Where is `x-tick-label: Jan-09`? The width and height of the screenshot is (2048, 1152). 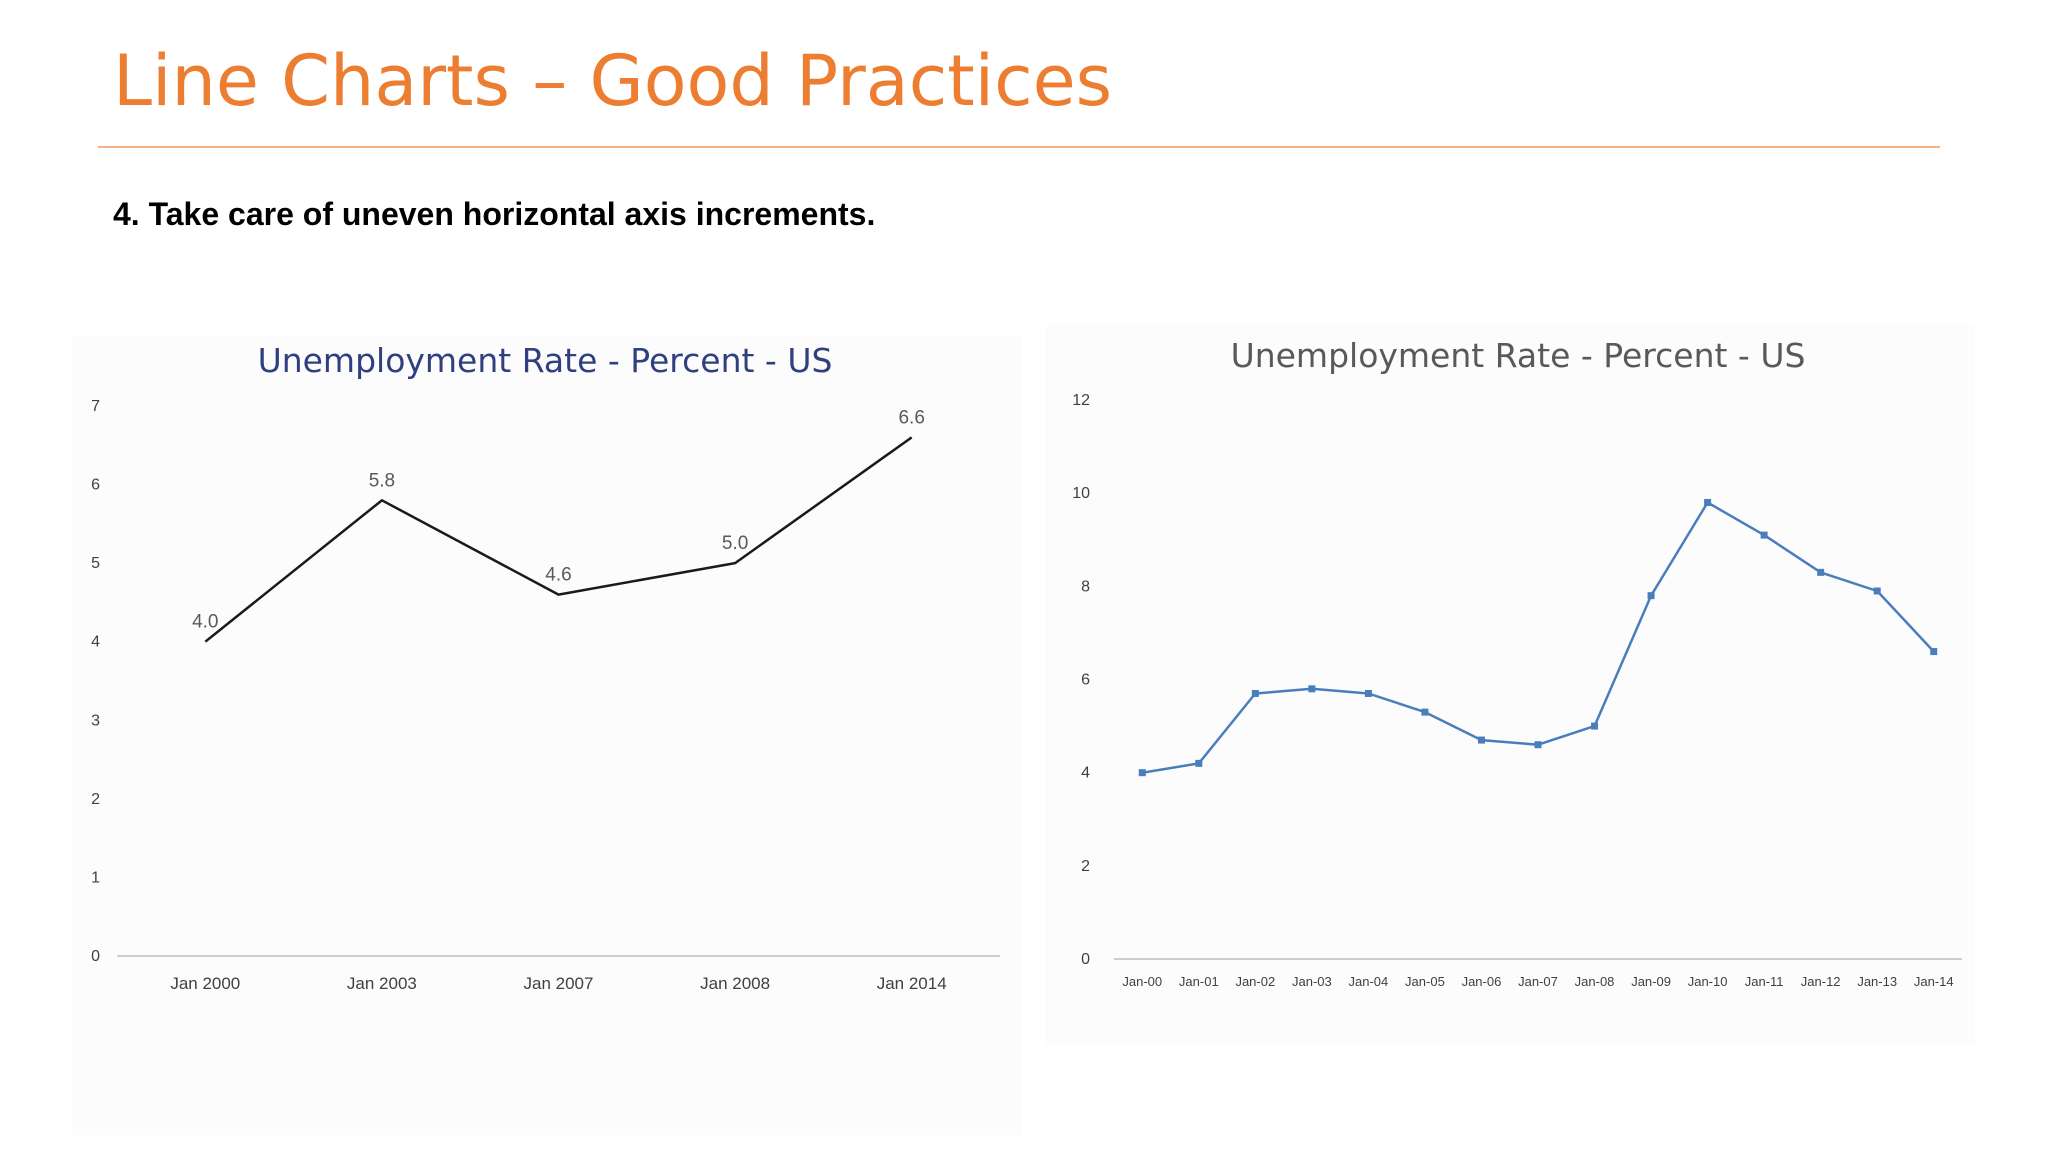 x-tick-label: Jan-09 is located at coordinates (1651, 981).